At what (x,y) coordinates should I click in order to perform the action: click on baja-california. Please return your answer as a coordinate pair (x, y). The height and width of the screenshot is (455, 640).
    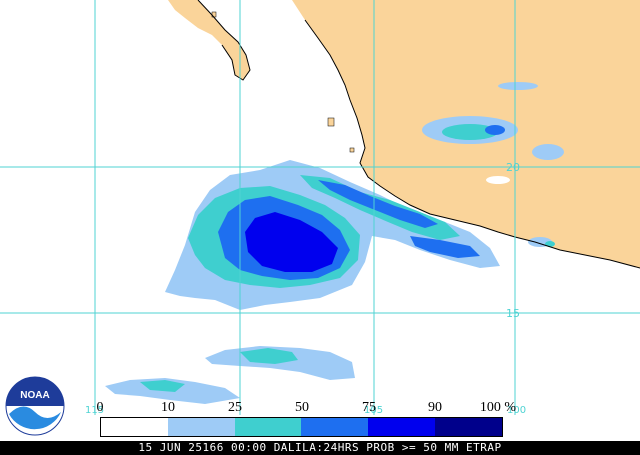
    Looking at the image, I should click on (209, 40).